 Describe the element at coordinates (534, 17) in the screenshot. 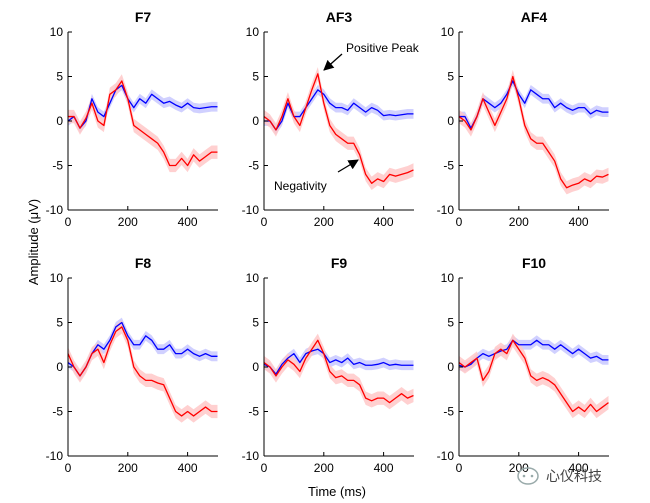

I see `panel-title: AF4` at that location.